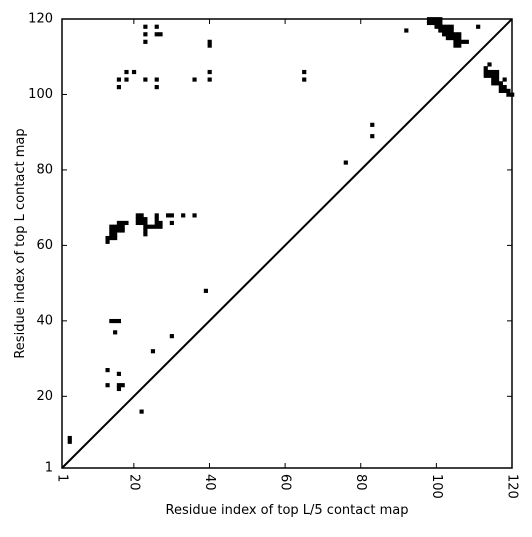 Image resolution: width=532 pixels, height=537 pixels. I want to click on y-tick-label: 60, so click(44, 245).